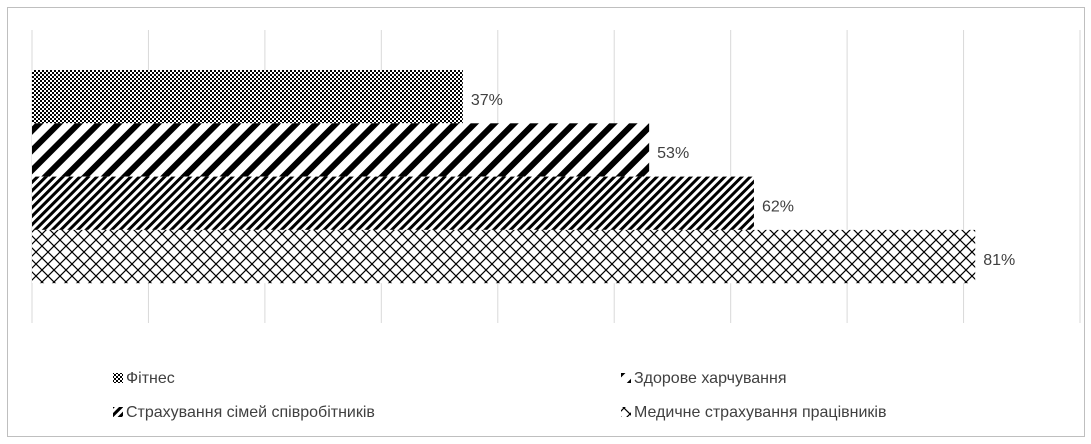  Describe the element at coordinates (999, 260) in the screenshot. I see `data-label: 81%` at that location.